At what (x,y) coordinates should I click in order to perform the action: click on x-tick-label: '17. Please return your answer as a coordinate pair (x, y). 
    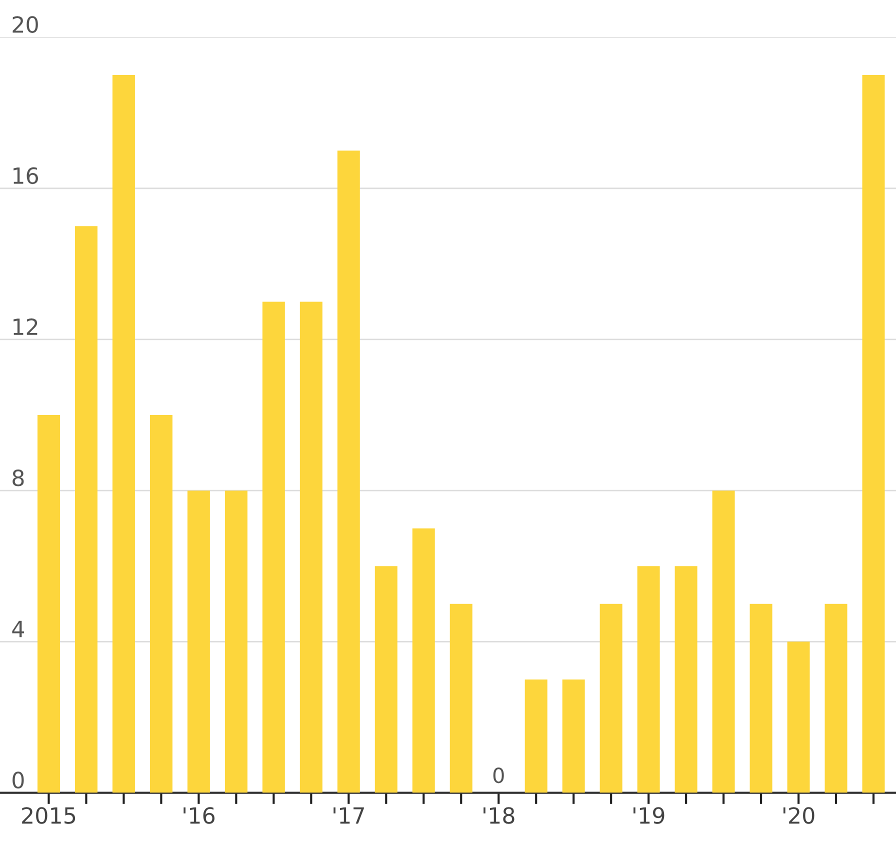
    Looking at the image, I should click on (349, 815).